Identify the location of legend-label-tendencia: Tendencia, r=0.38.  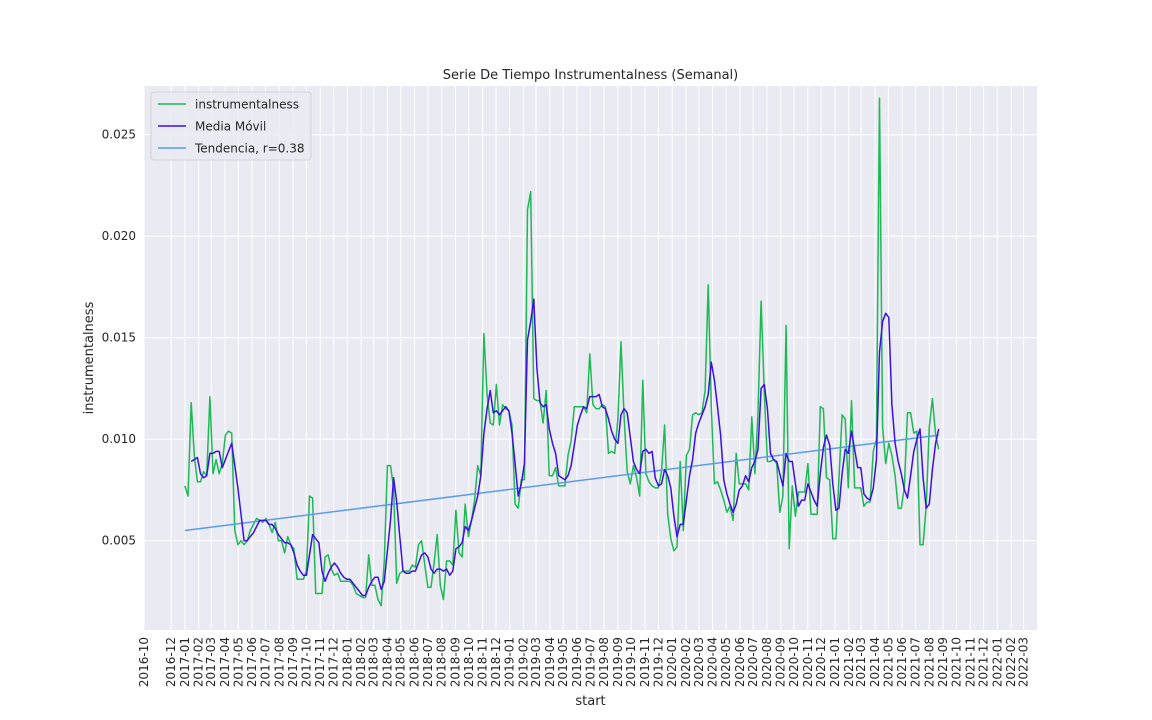
(249, 149).